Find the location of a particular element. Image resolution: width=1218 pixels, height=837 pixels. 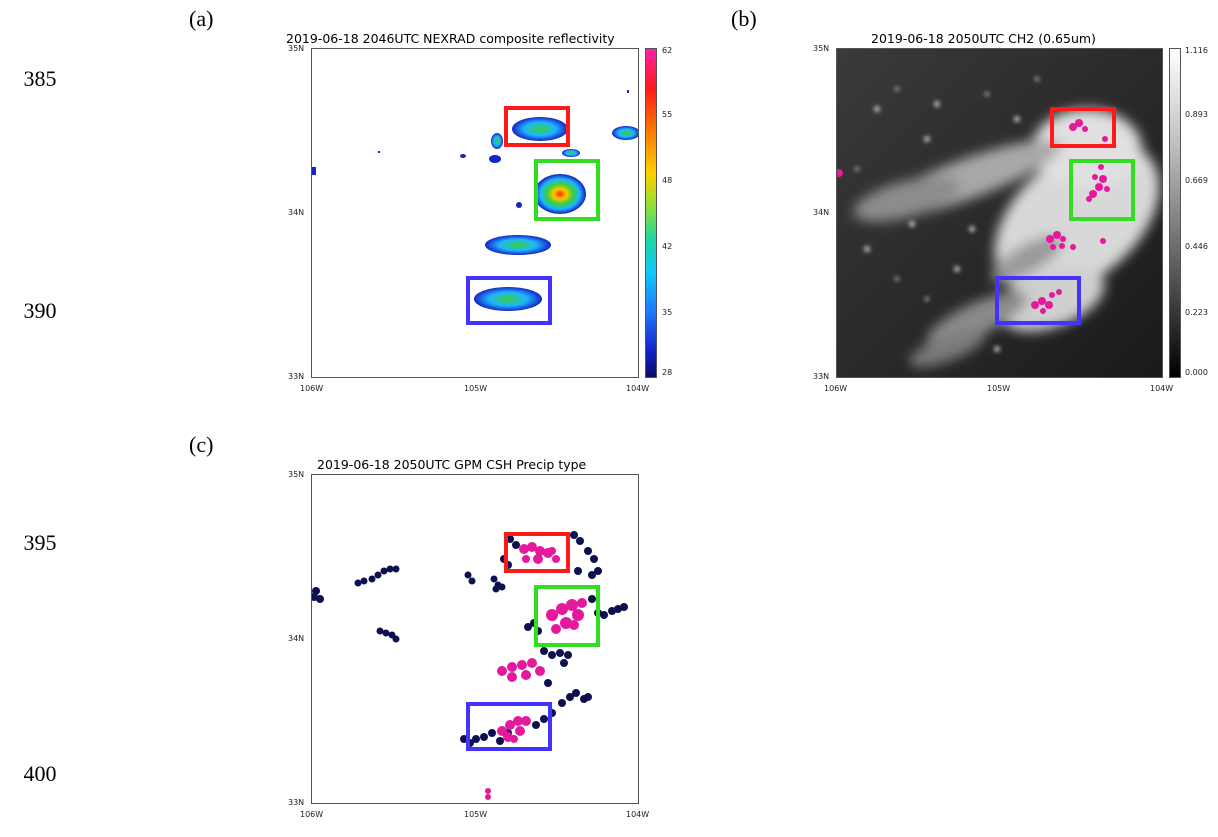

panel-b-plot is located at coordinates (999, 213).